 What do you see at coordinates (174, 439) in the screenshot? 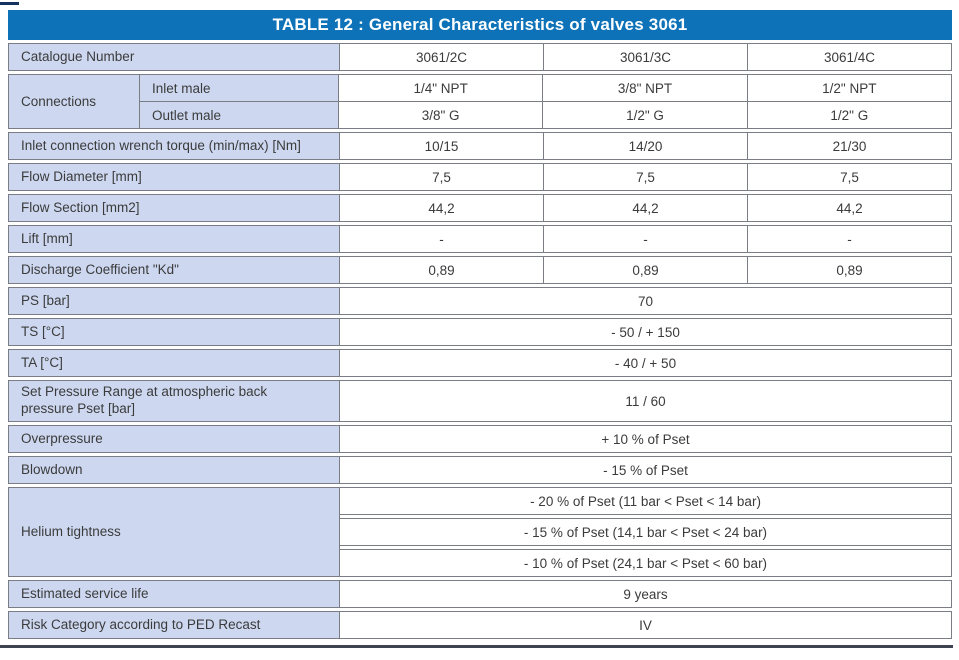
I see `row-label: Overpressure` at bounding box center [174, 439].